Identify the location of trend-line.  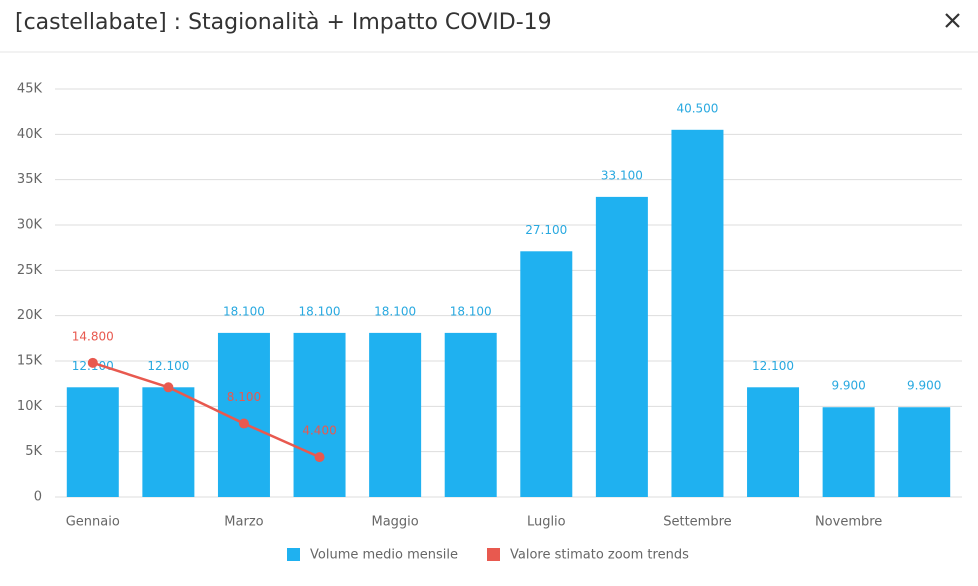
(206, 410).